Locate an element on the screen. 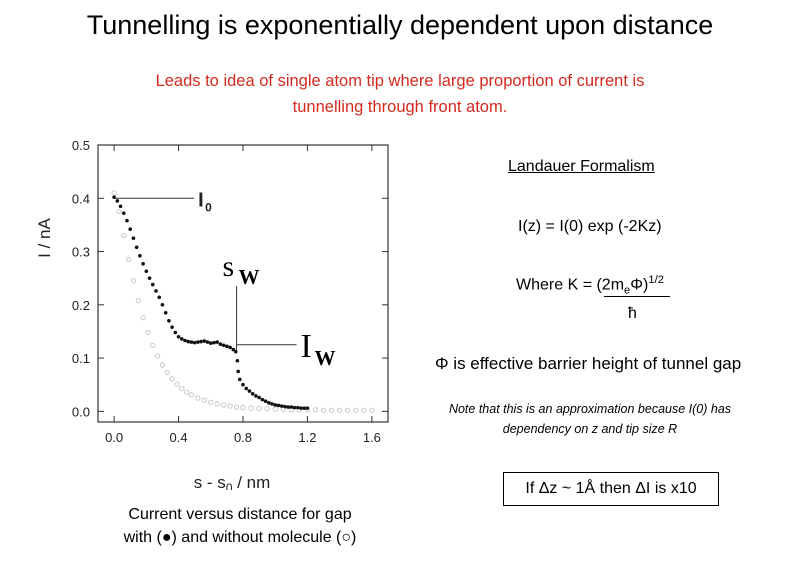 This screenshot has width=800, height=562. k-definition: Where K = (2meΦ)1/2 is located at coordinates (590, 285).